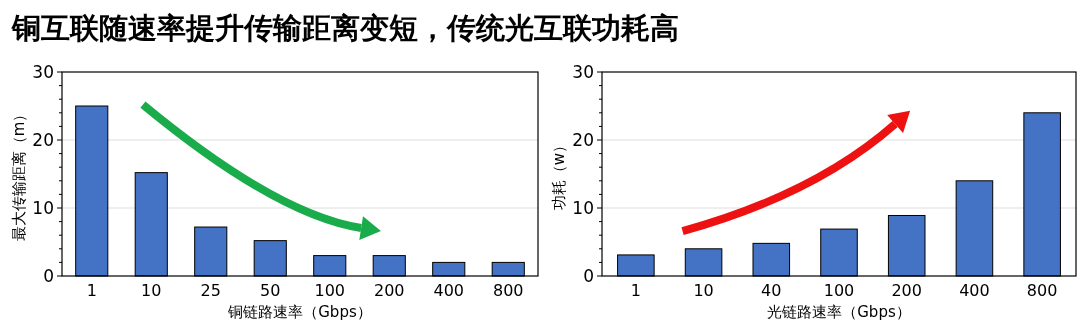 The height and width of the screenshot is (327, 1080). I want to click on y-axis-title: 最大传输距离（m）, so click(19, 174).